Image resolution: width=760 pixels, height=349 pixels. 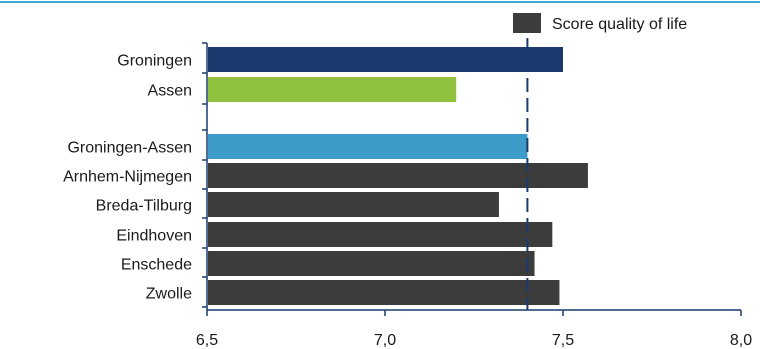 What do you see at coordinates (371, 263) in the screenshot?
I see `bar-enschede` at bounding box center [371, 263].